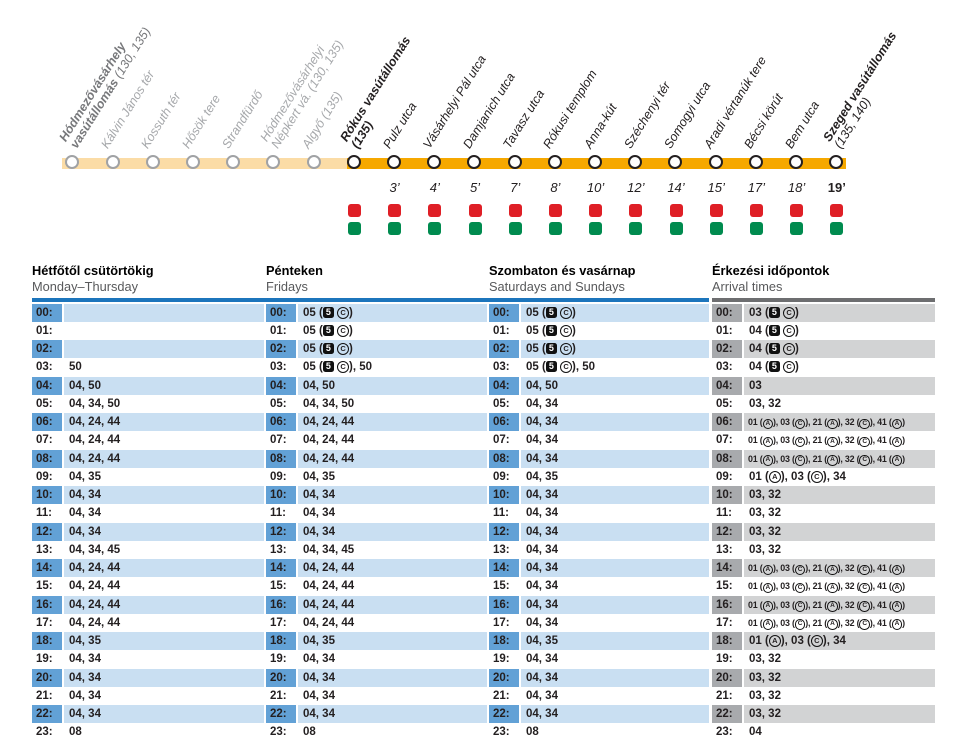 The width and height of the screenshot is (957, 742). Describe the element at coordinates (504, 641) in the screenshot. I see `hour-label: 18:` at that location.